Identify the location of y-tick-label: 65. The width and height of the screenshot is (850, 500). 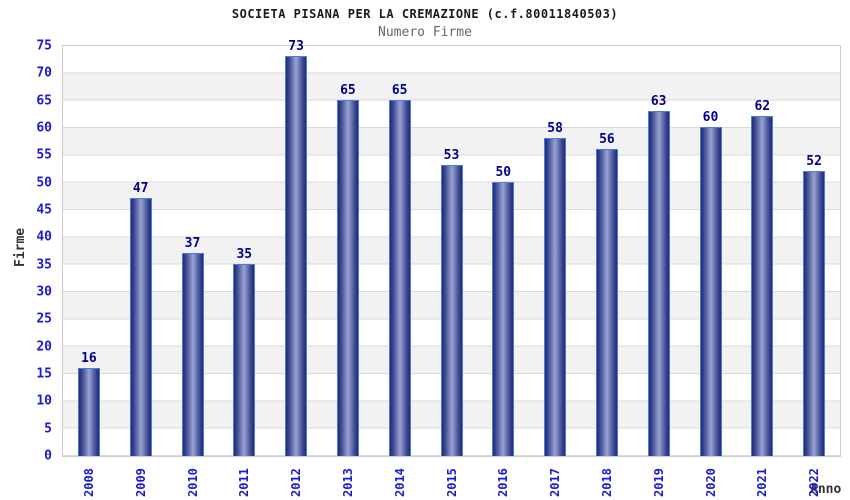
(44, 101).